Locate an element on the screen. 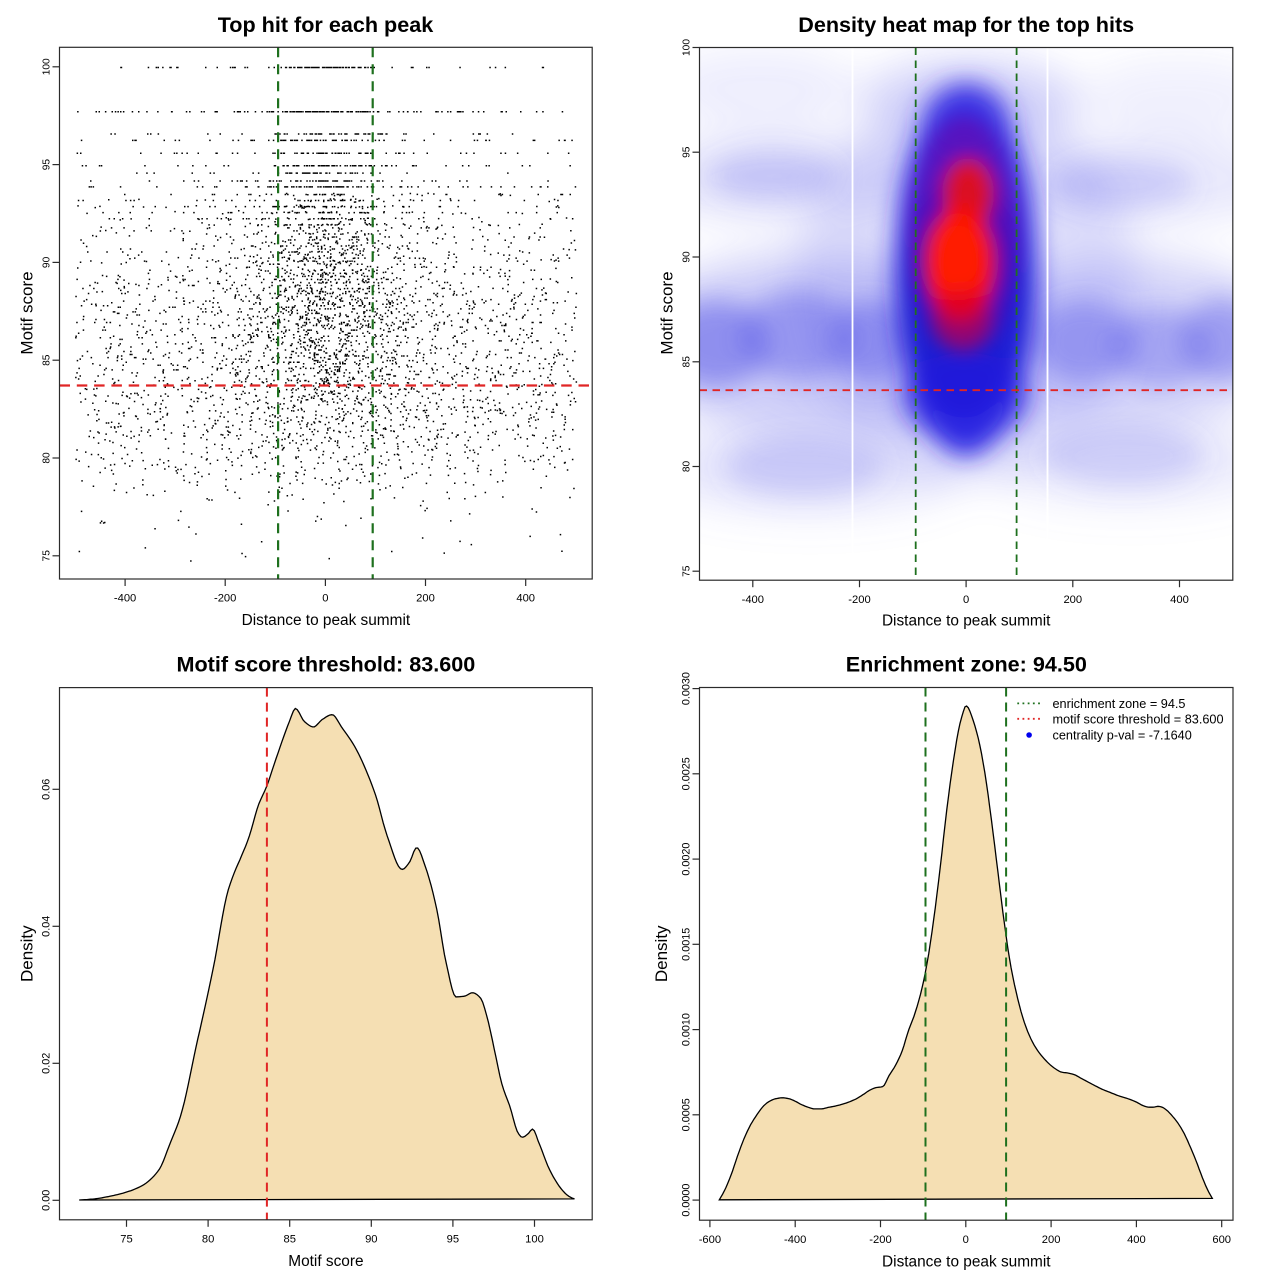 The height and width of the screenshot is (1280, 1280). svg-text: centrality p-val = -7.1640 is located at coordinates (1122, 736).